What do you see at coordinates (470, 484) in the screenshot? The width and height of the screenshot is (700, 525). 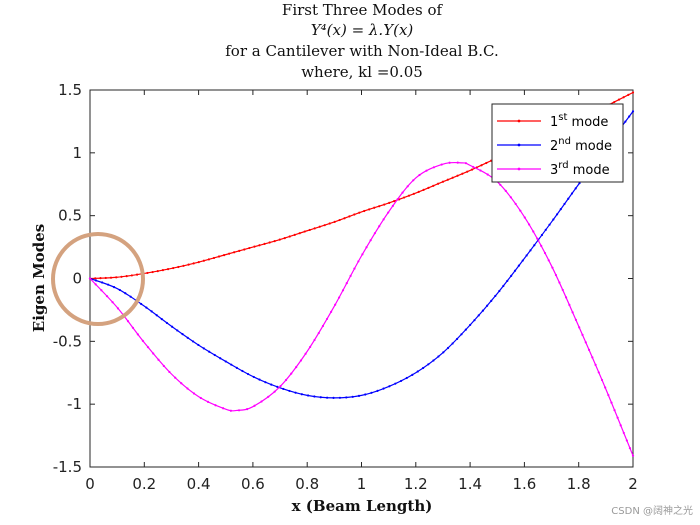 I see `x-tick-label: 1.4` at bounding box center [470, 484].